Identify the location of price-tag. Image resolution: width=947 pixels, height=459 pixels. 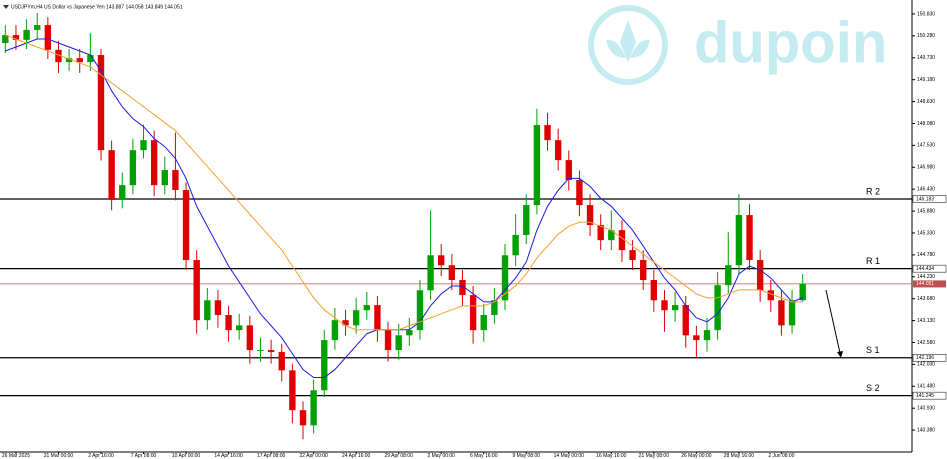
(929, 284).